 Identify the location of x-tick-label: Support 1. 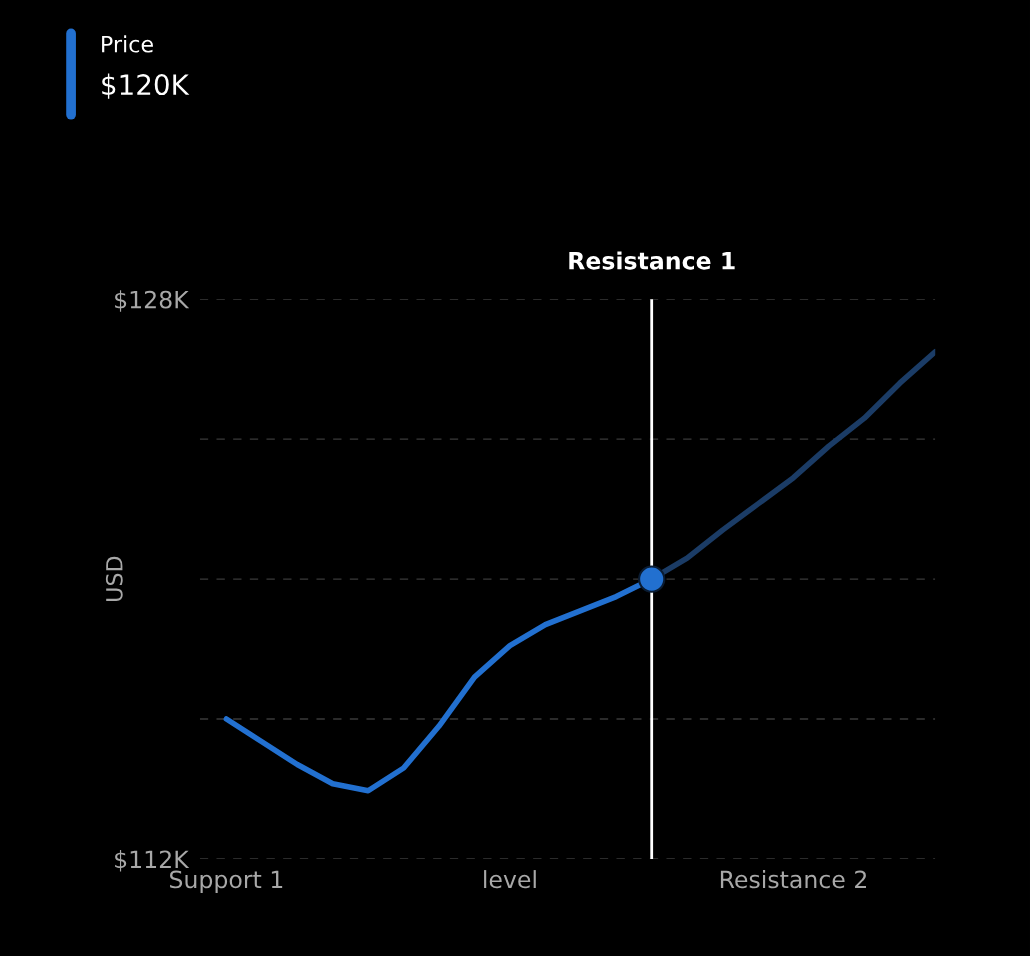
(226, 881).